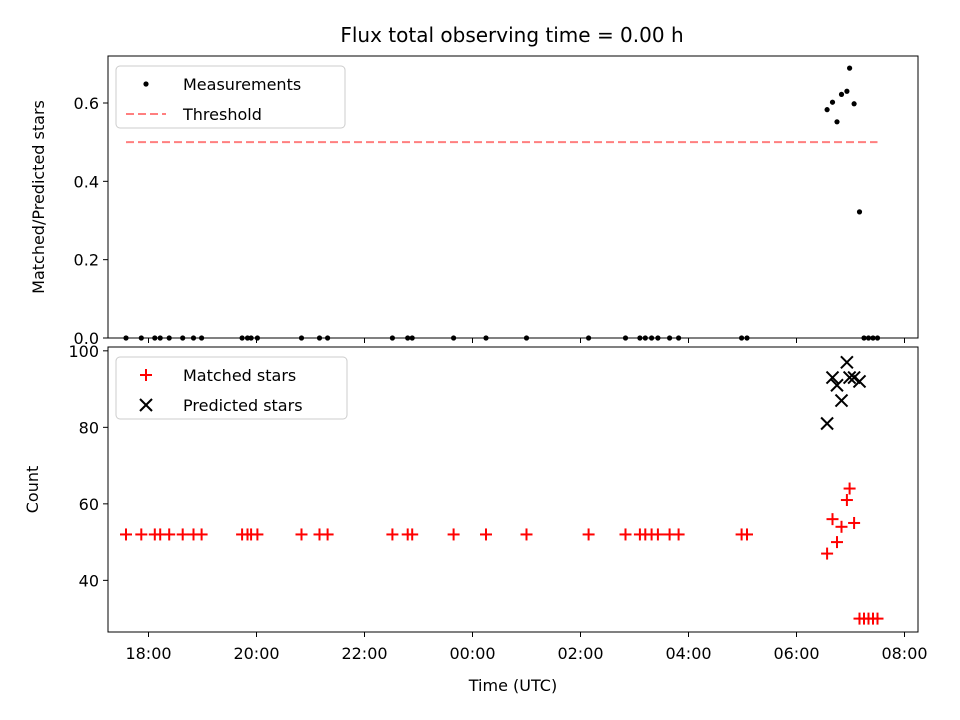  Describe the element at coordinates (796, 653) in the screenshot. I see `x-tick-label: 06:00` at that location.